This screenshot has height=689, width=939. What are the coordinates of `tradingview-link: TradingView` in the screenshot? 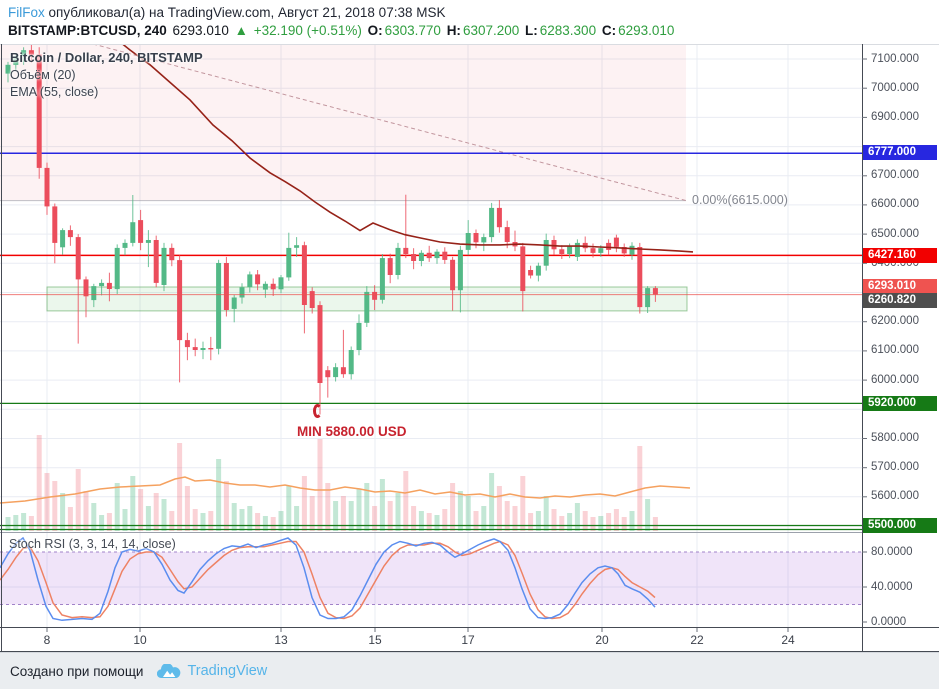 It's located at (227, 671).